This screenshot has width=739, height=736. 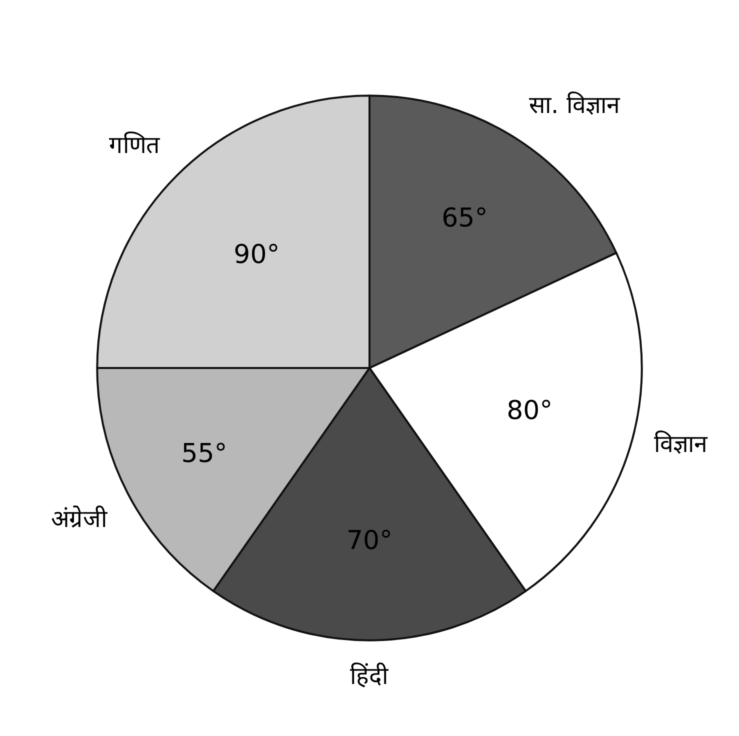 I want to click on data-label: 55°, so click(x=204, y=454).